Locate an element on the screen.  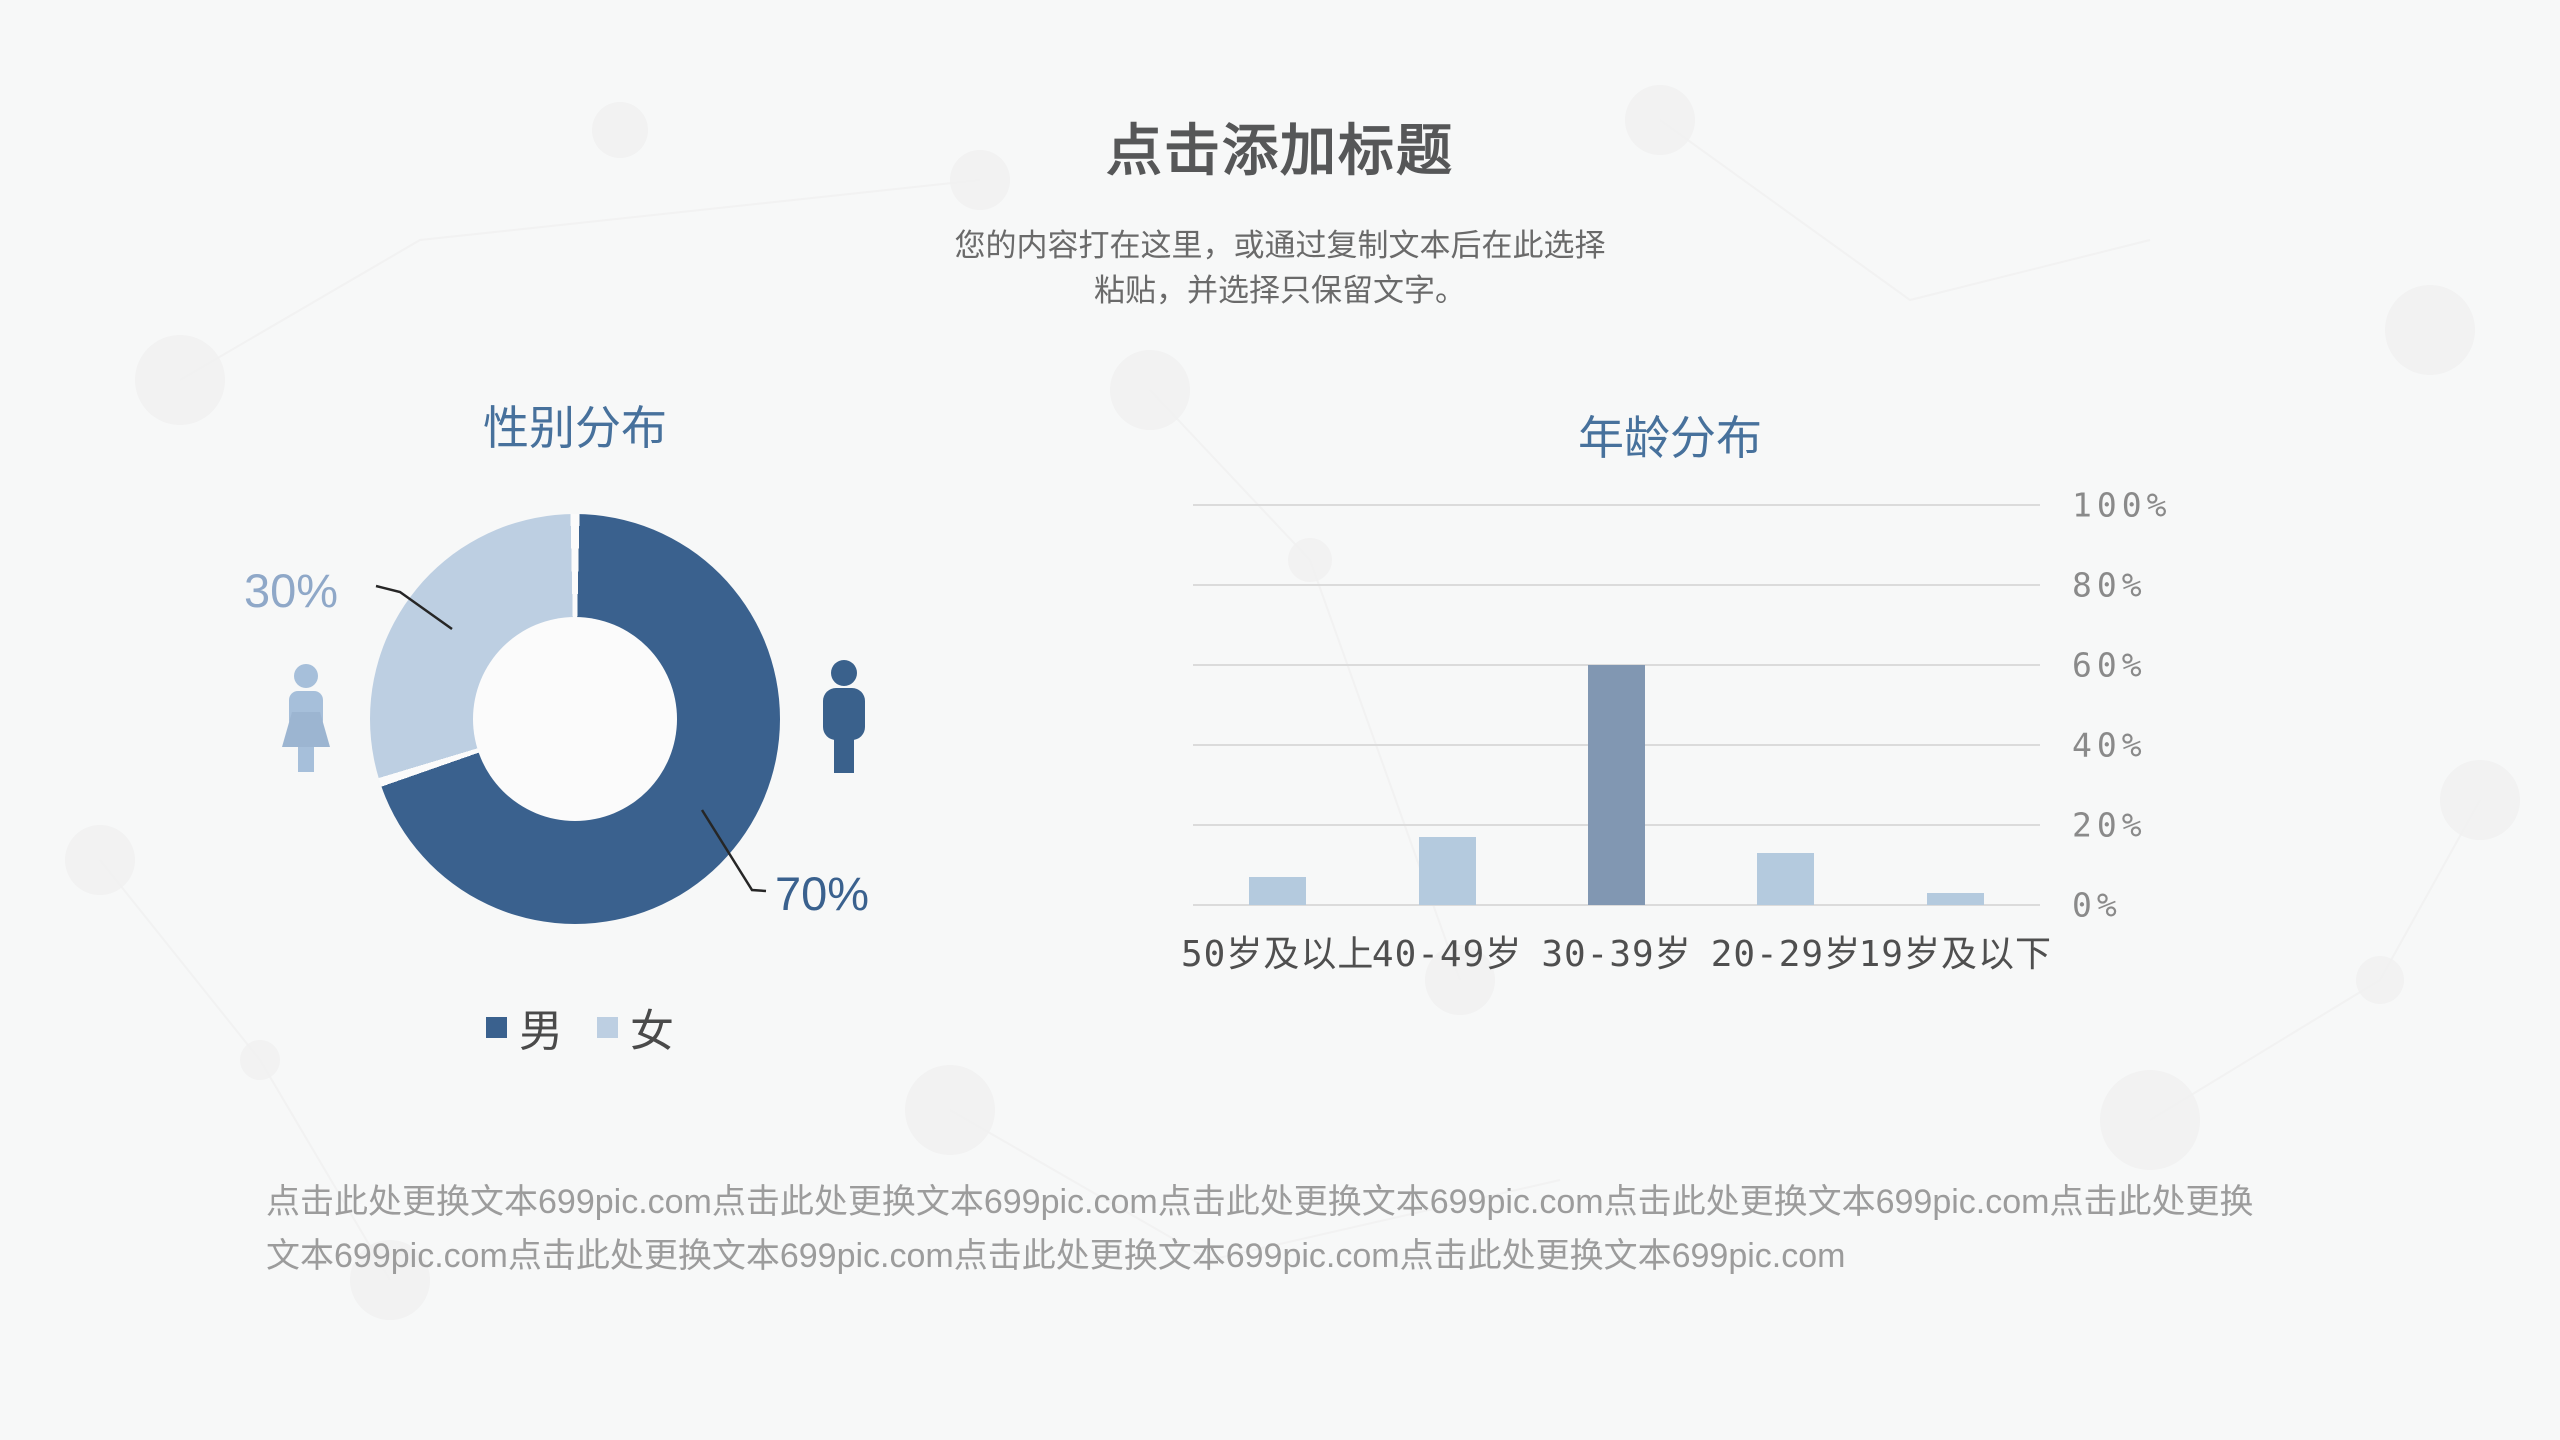
gender-chart-title: 性别分布 is located at coordinates (575, 428).